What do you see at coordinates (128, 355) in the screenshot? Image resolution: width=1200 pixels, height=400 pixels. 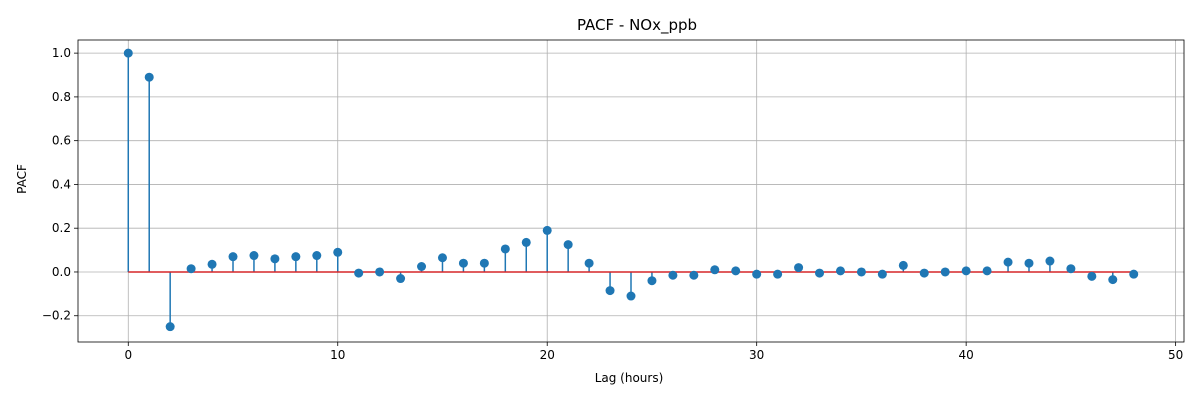 I see `x-tick-label: 0` at bounding box center [128, 355].